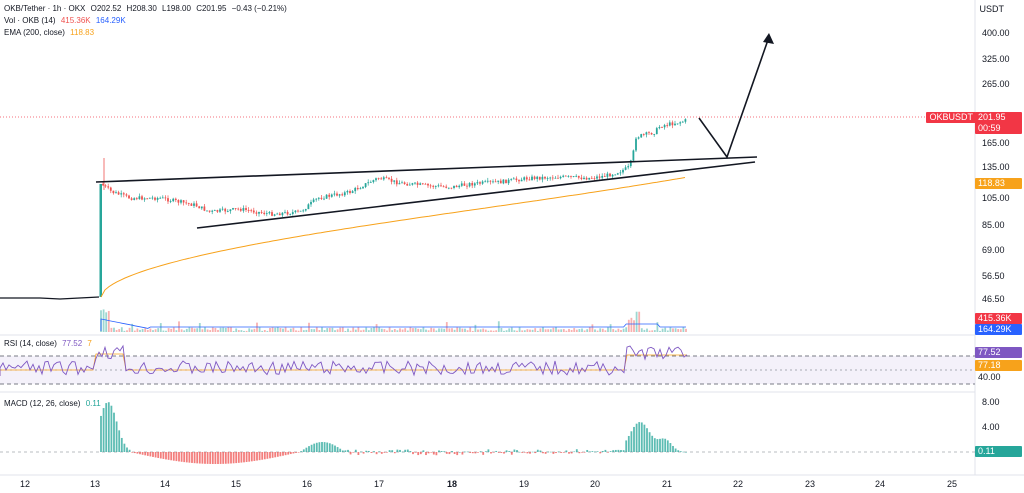 The height and width of the screenshot is (493, 1024). I want to click on macd-label: MACD (12, 26, close), so click(42, 403).